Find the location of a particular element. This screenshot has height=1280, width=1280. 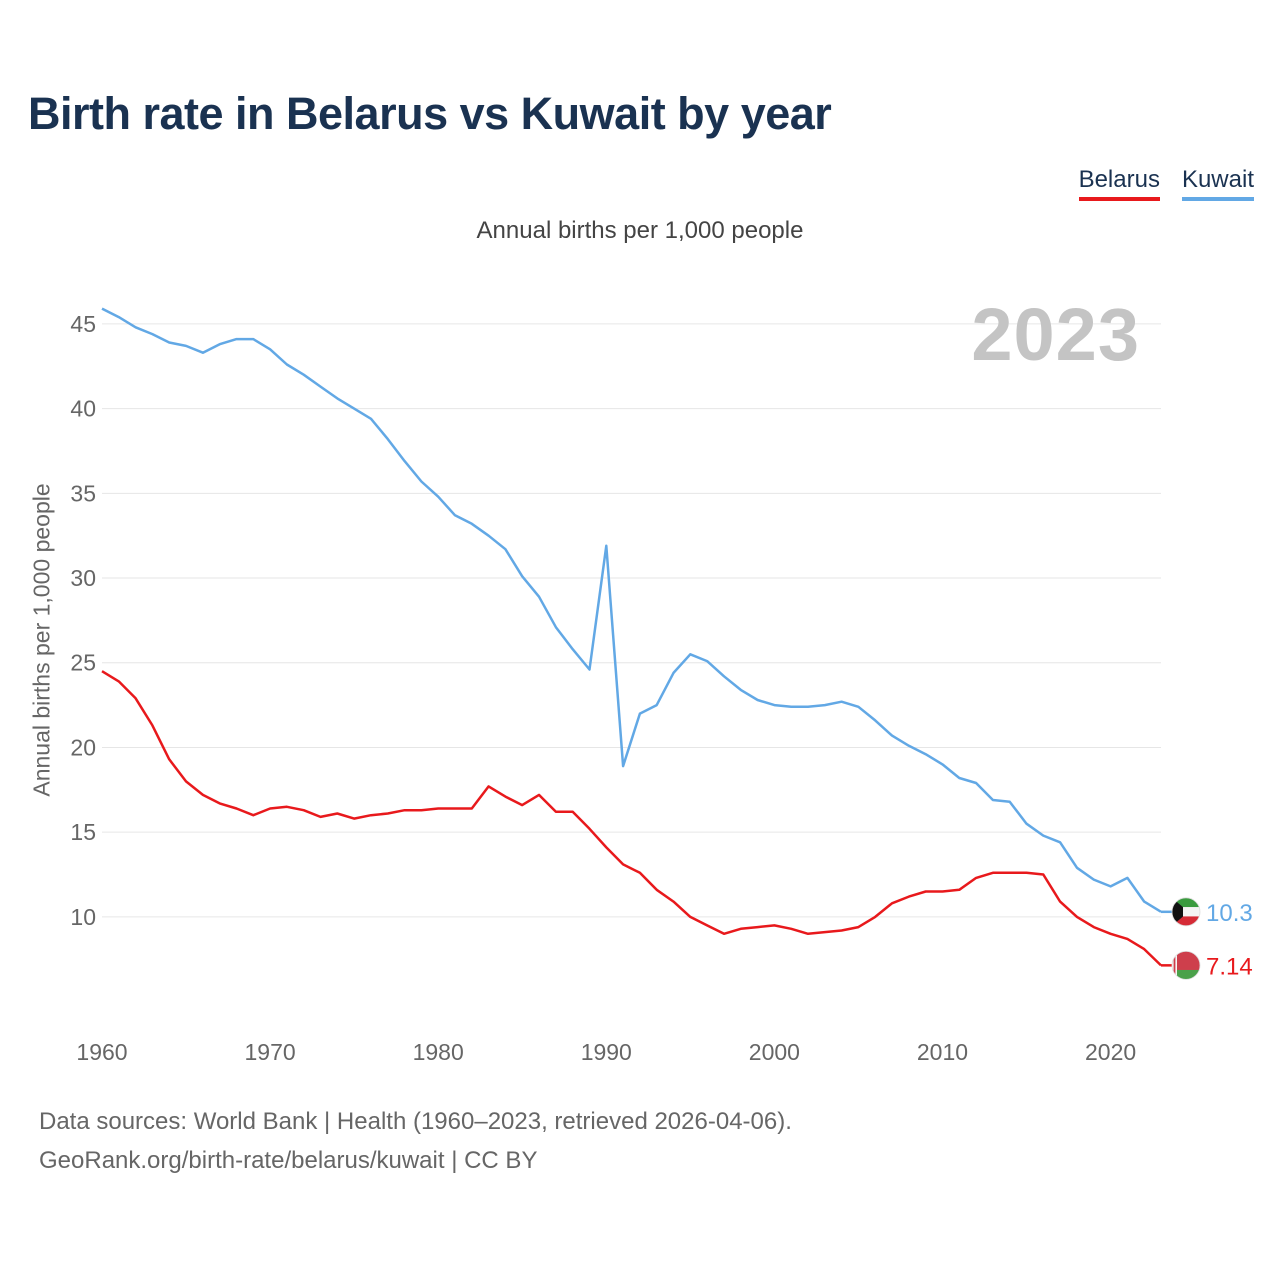

x-tick-label: 1990 is located at coordinates (606, 1052).